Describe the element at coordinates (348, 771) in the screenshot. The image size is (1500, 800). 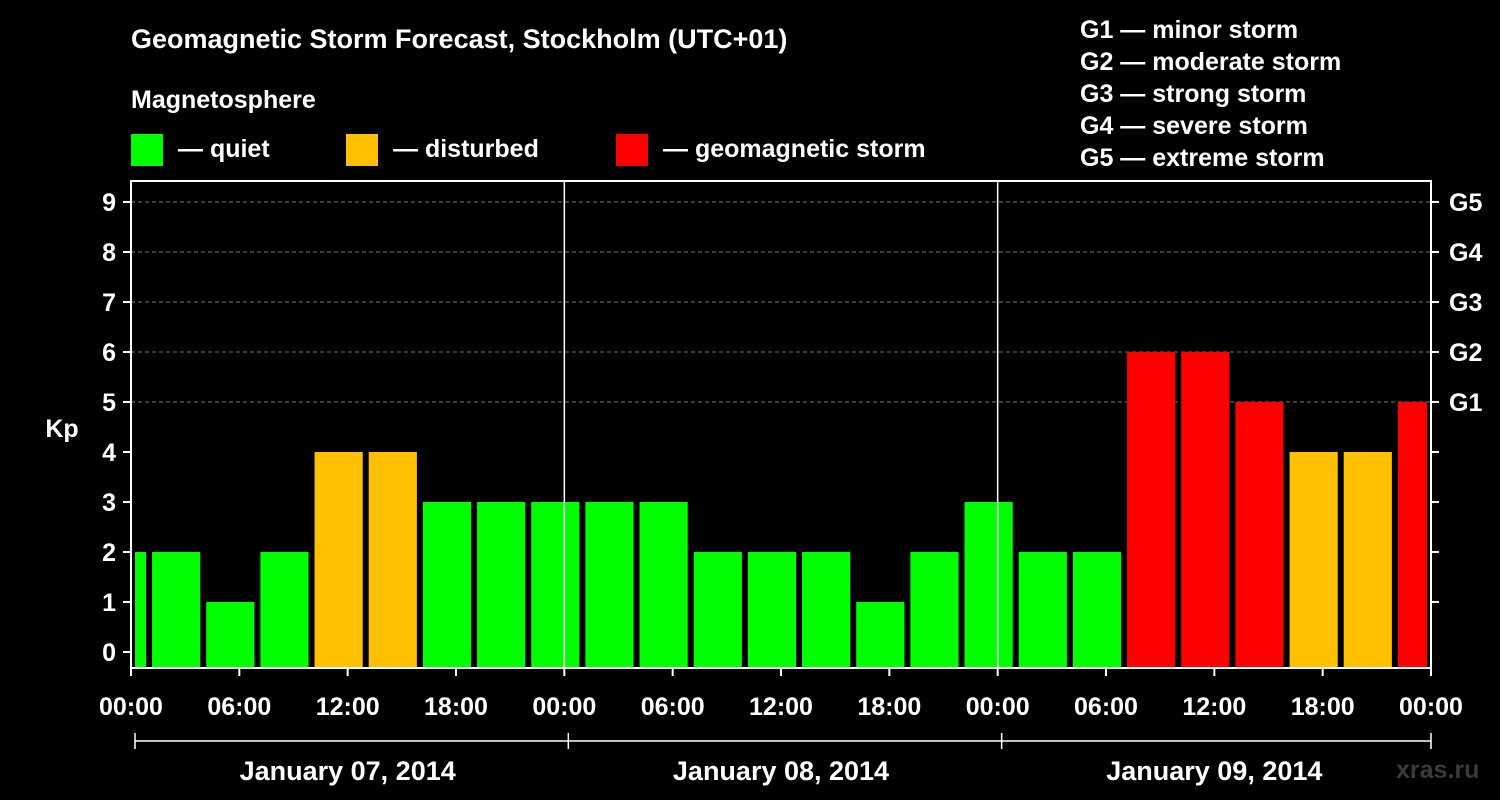
I see `date-label: January 07, 2014` at that location.